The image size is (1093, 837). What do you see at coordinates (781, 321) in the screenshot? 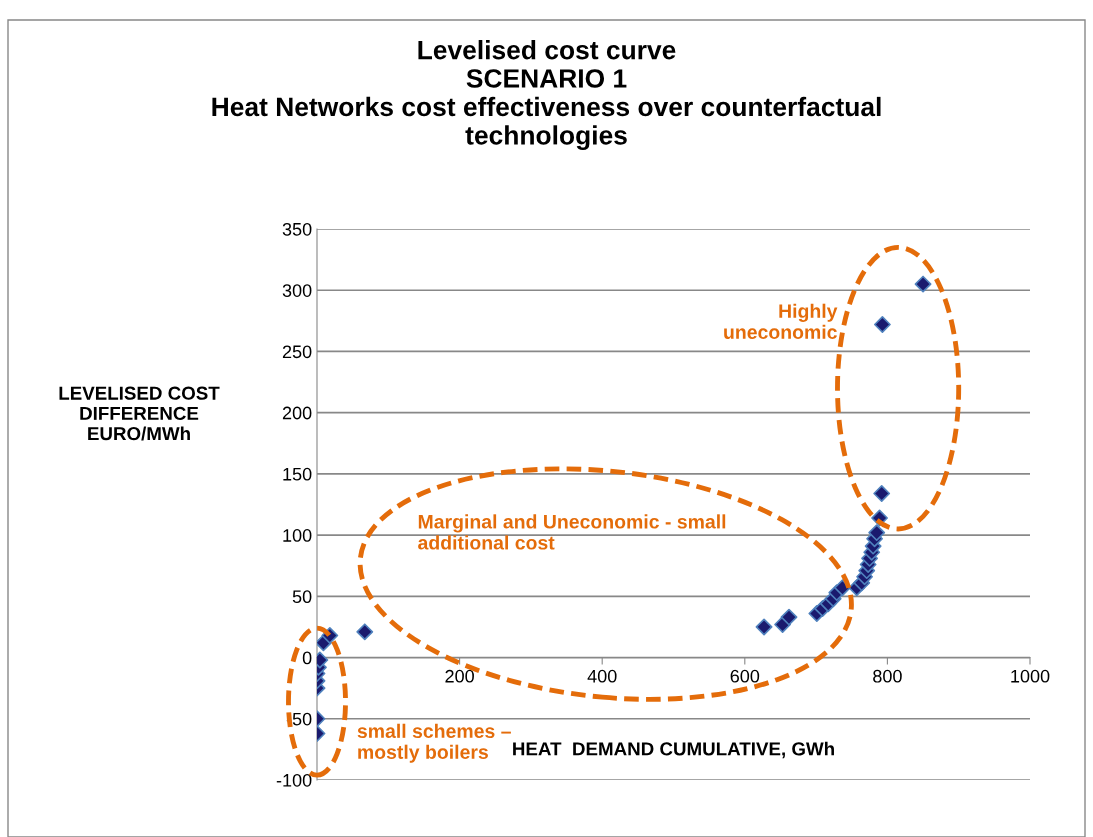
I see `annotation: Highly uneconomic` at bounding box center [781, 321].